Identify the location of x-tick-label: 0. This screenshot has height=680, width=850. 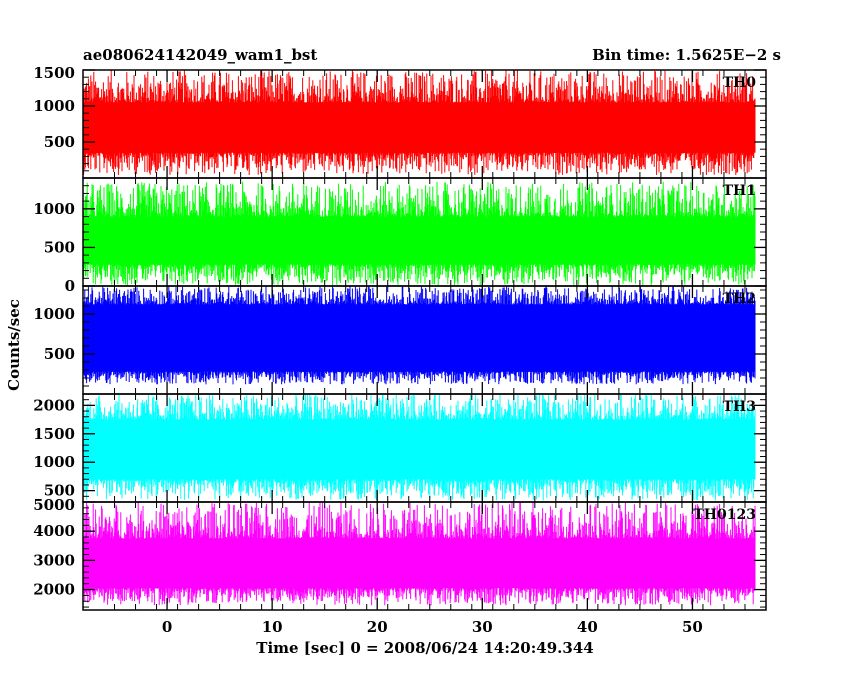
(167, 627).